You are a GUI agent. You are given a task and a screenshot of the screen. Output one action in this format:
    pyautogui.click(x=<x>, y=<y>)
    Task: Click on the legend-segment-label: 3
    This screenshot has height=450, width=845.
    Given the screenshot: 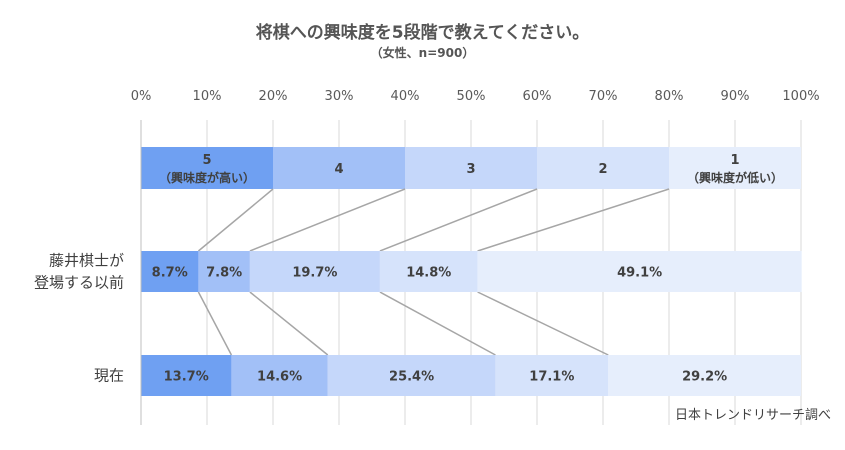 What is the action you would take?
    pyautogui.click(x=470, y=169)
    